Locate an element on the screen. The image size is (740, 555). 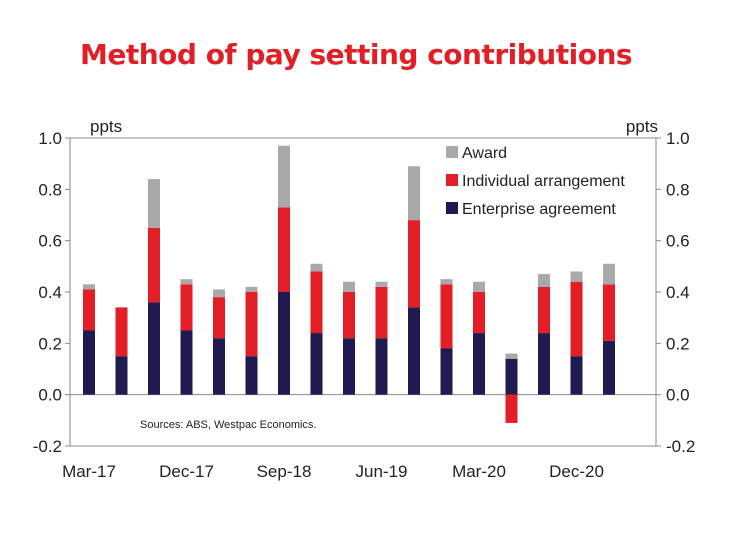
y-tick-label-left: -0.2 is located at coordinates (47, 446).